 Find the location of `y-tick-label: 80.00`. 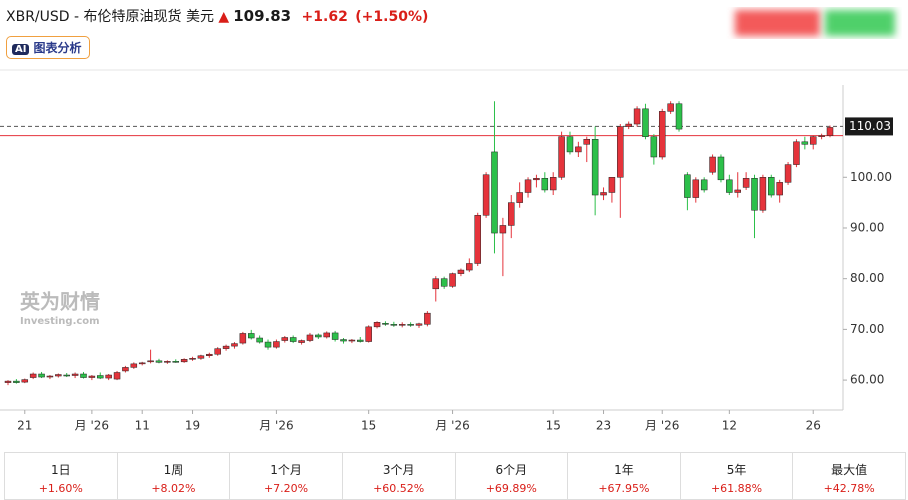

y-tick-label: 80.00 is located at coordinates (867, 278).